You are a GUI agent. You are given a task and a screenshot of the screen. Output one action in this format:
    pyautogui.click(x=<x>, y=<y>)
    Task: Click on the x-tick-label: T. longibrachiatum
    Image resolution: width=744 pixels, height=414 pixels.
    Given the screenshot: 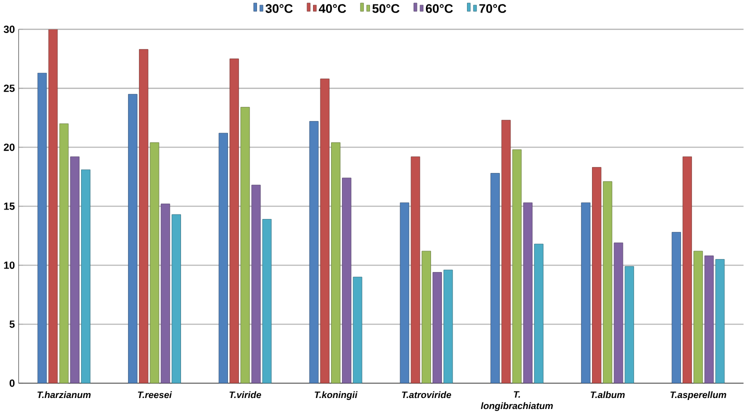 What is the action you would take?
    pyautogui.click(x=516, y=401)
    